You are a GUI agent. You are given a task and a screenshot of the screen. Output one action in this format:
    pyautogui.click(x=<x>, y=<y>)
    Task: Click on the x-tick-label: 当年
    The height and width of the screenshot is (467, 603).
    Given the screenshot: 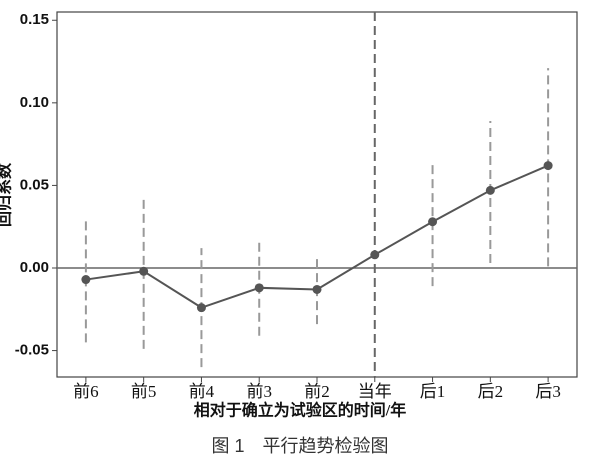 What is the action you would take?
    pyautogui.click(x=375, y=391)
    